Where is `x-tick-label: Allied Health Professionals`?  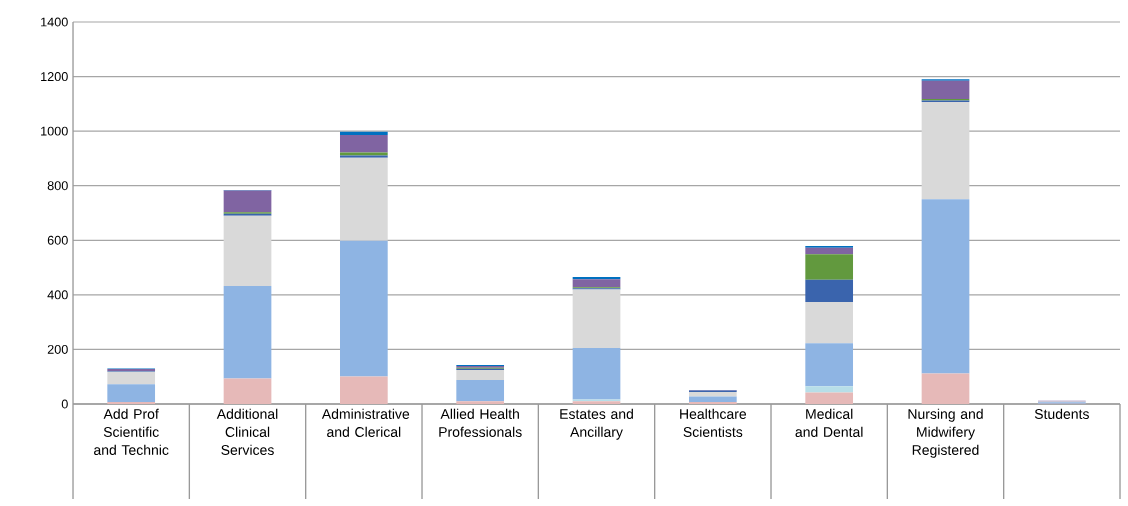
x-tick-label: Allied Health Professionals is located at coordinates (480, 422).